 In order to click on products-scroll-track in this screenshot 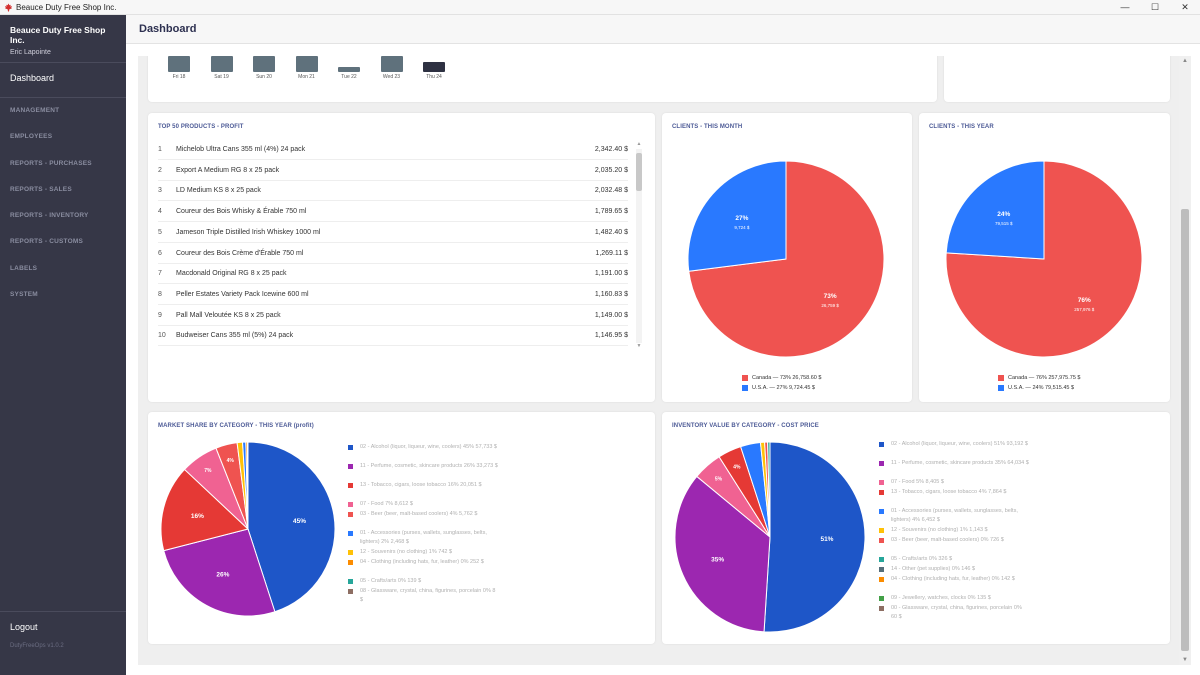, I will do `click(639, 246)`.